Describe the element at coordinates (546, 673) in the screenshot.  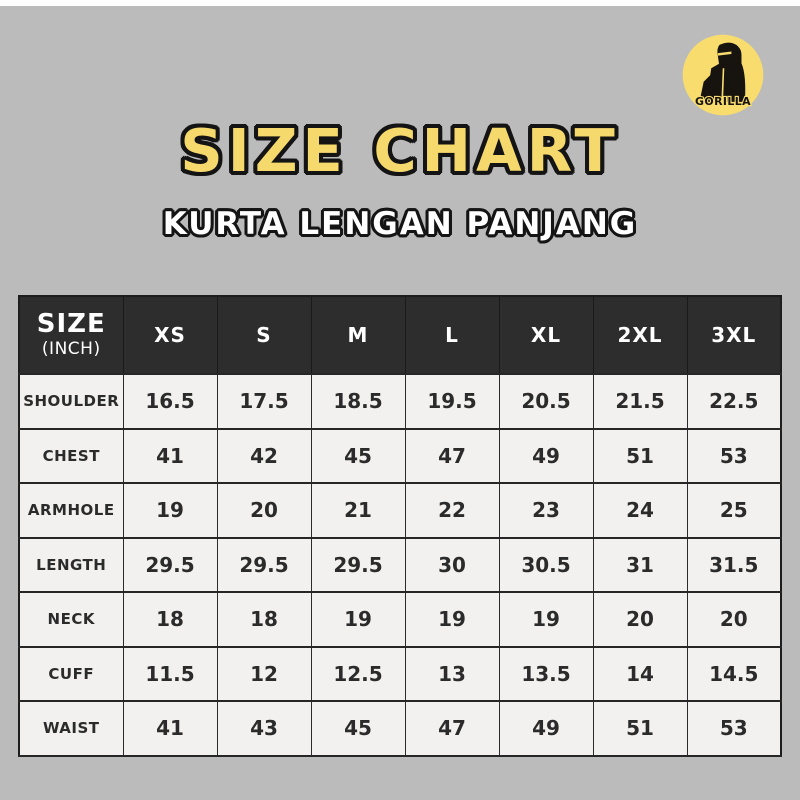
I see `size-value: 13.5` at that location.